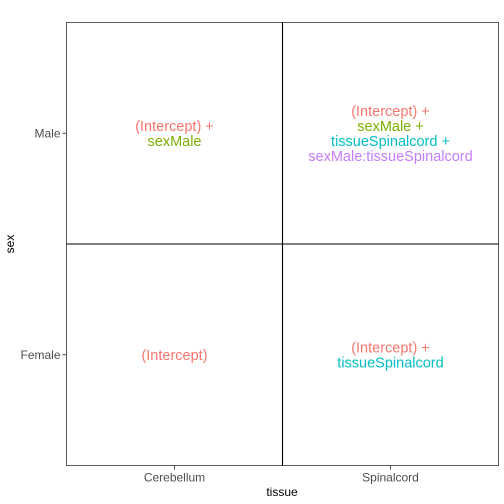 The height and width of the screenshot is (504, 504). I want to click on y-tick-label-male: Male, so click(47, 133).